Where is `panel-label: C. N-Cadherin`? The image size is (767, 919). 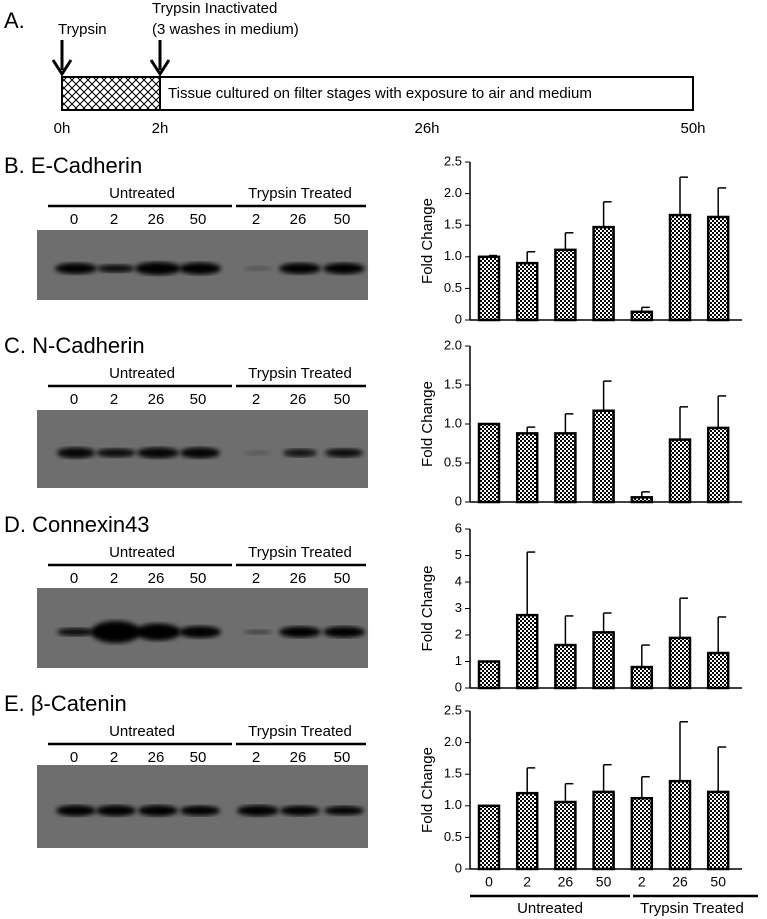 panel-label: C. N-Cadherin is located at coordinates (74, 345).